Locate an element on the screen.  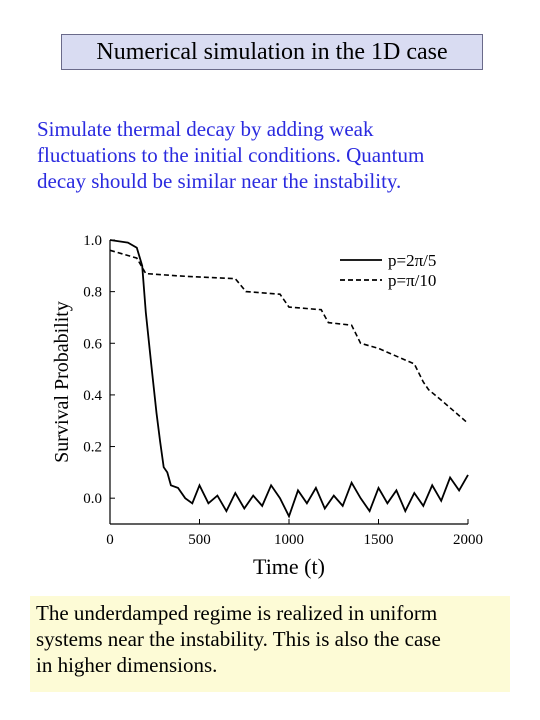
x-axis-label: Time (t) is located at coordinates (289, 566).